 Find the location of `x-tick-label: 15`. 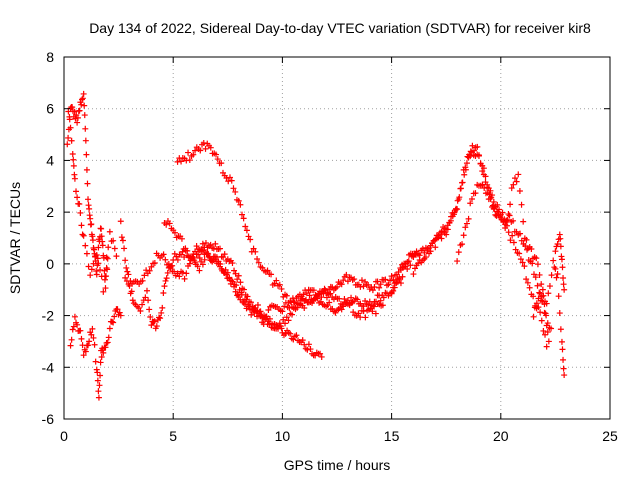

x-tick-label: 15 is located at coordinates (392, 436).